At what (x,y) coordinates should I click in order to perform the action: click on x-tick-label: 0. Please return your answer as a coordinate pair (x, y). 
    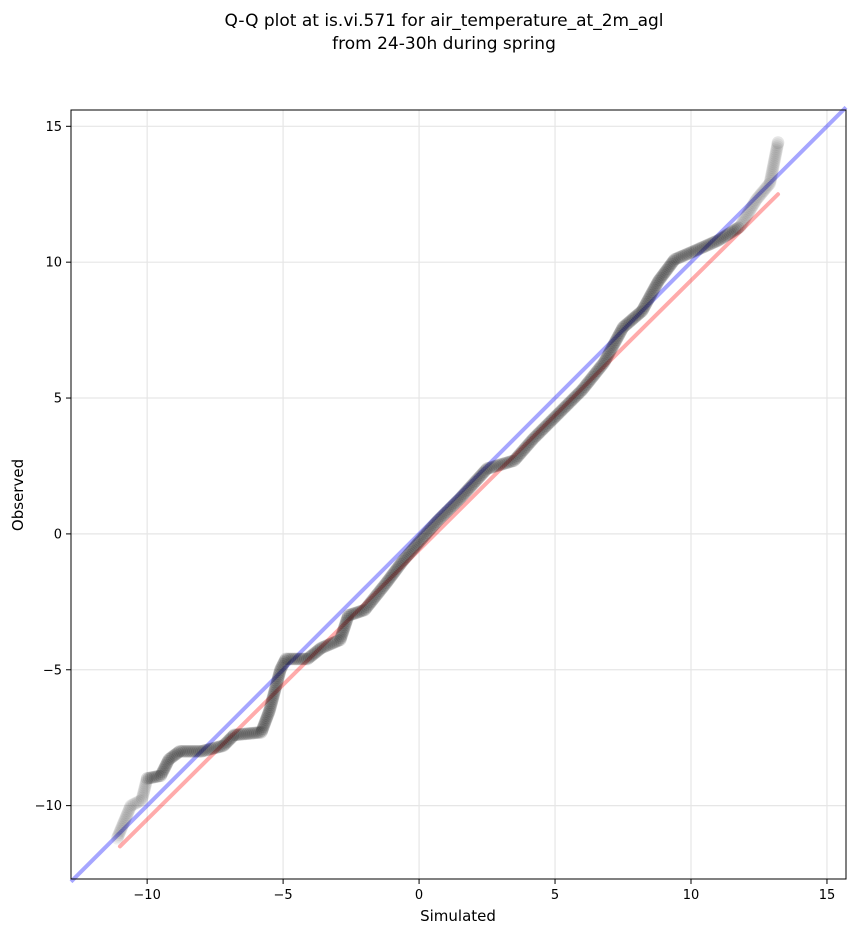
    Looking at the image, I should click on (419, 895).